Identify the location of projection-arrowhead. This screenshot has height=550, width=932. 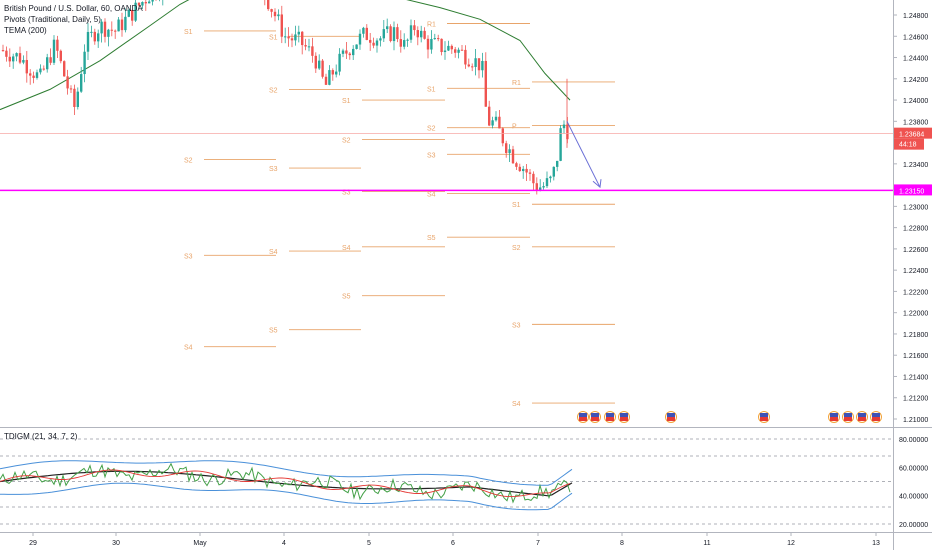
(597, 184).